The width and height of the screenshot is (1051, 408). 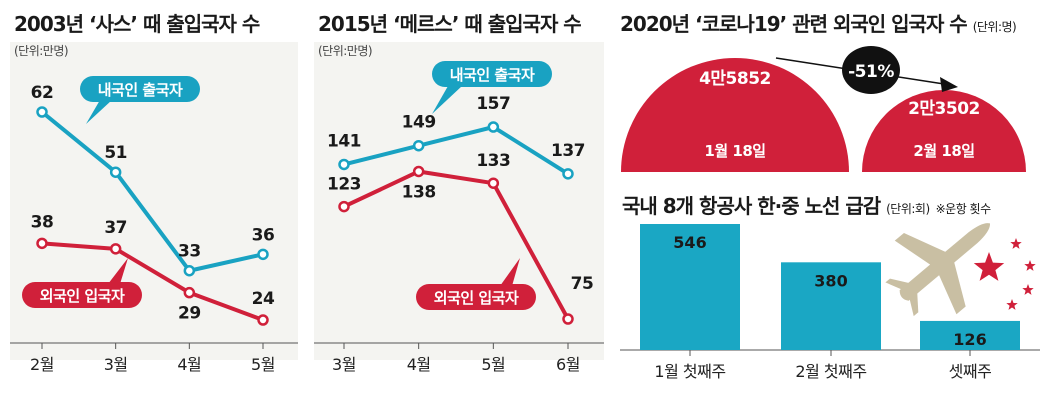 What do you see at coordinates (949, 84) in the screenshot?
I see `change-arrow-head` at bounding box center [949, 84].